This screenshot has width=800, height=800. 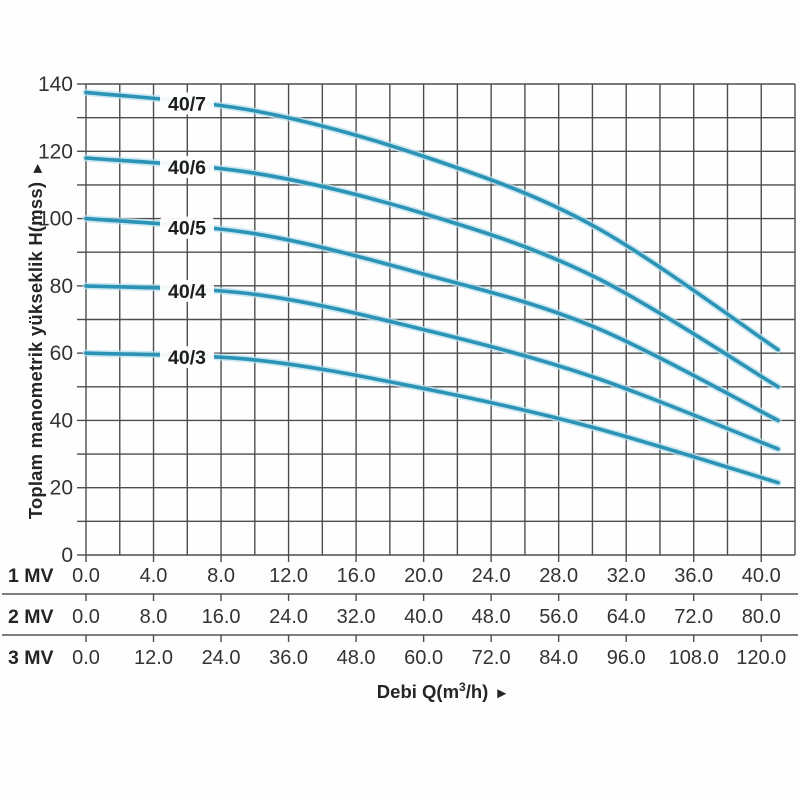 I want to click on x-axis-title: Debi Q(m3/h) ►, so click(x=443, y=692).